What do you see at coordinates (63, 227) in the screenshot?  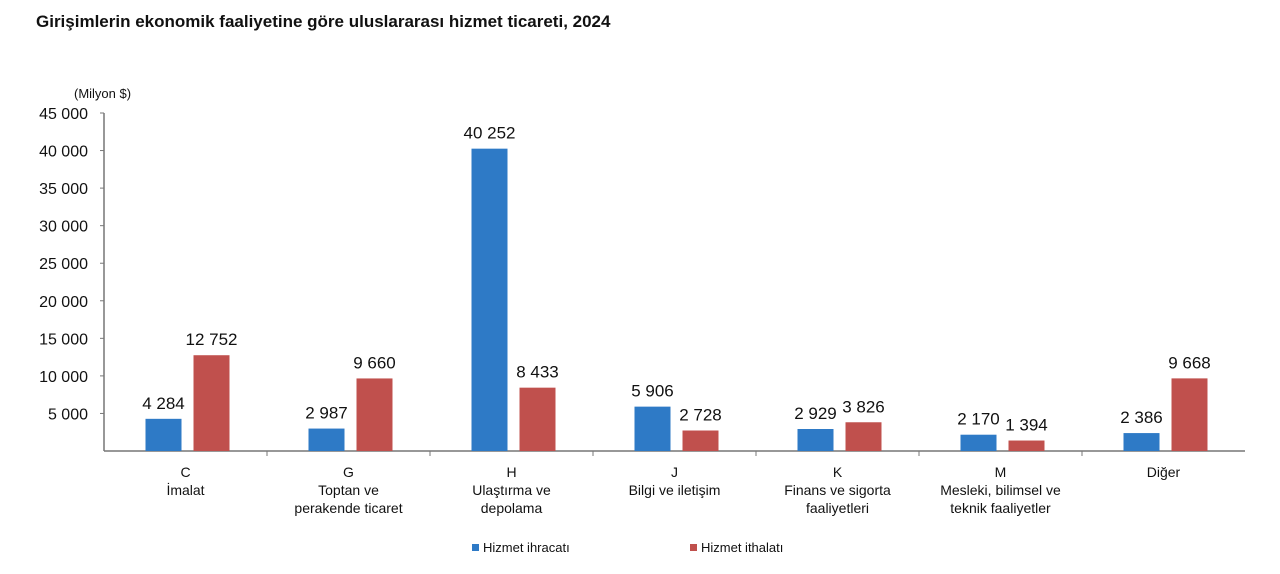 I see `y-tick-label: 30 000` at bounding box center [63, 227].